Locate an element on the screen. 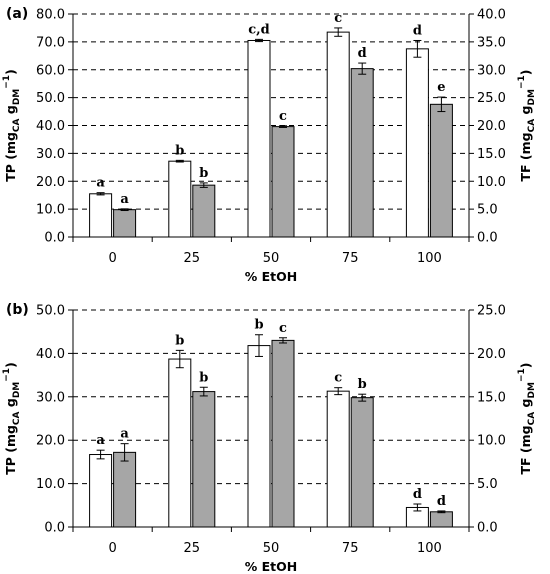  panel-a-left-tick-label: 30.0 is located at coordinates (50, 154).